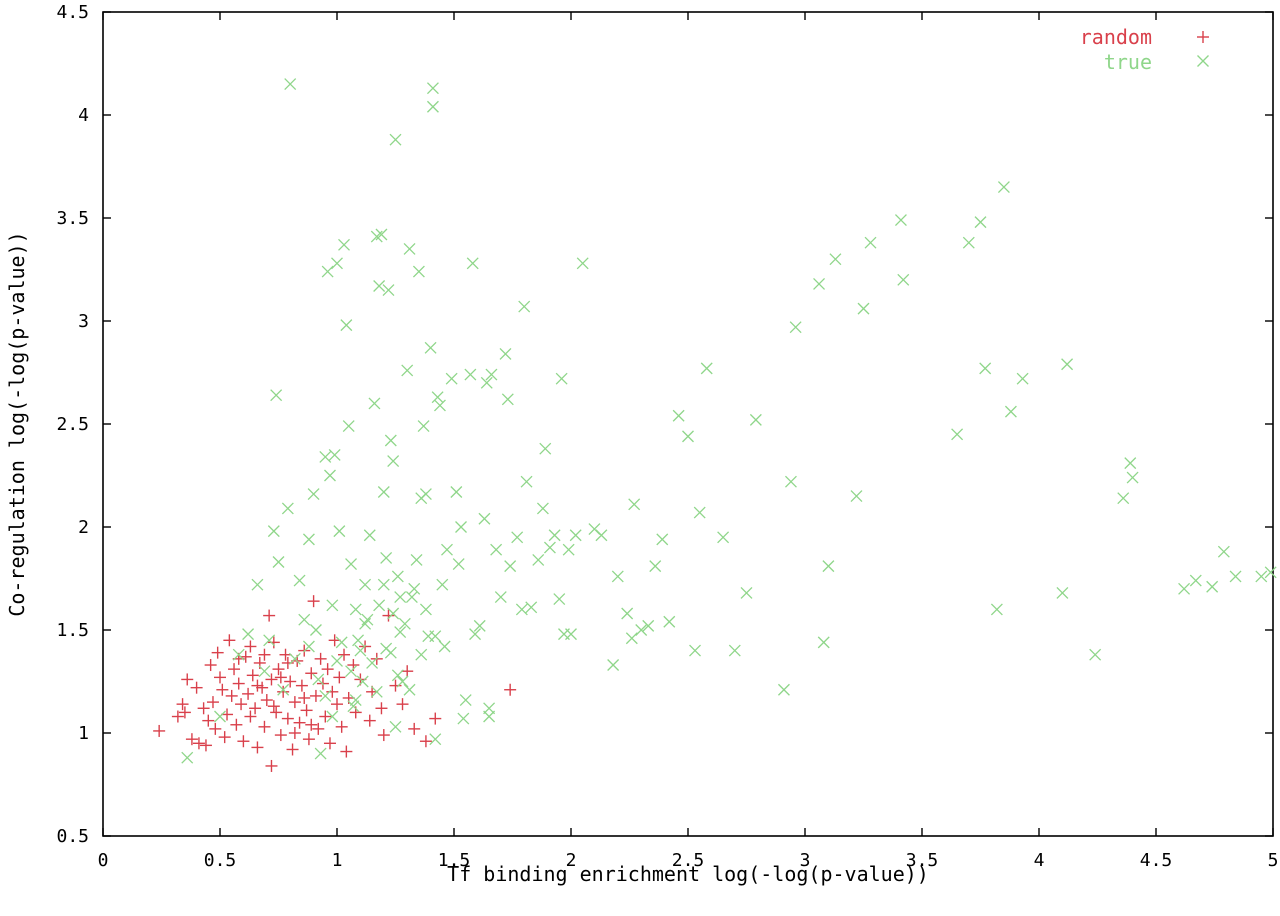  I want to click on y-tick-label: 4, so click(83, 115).